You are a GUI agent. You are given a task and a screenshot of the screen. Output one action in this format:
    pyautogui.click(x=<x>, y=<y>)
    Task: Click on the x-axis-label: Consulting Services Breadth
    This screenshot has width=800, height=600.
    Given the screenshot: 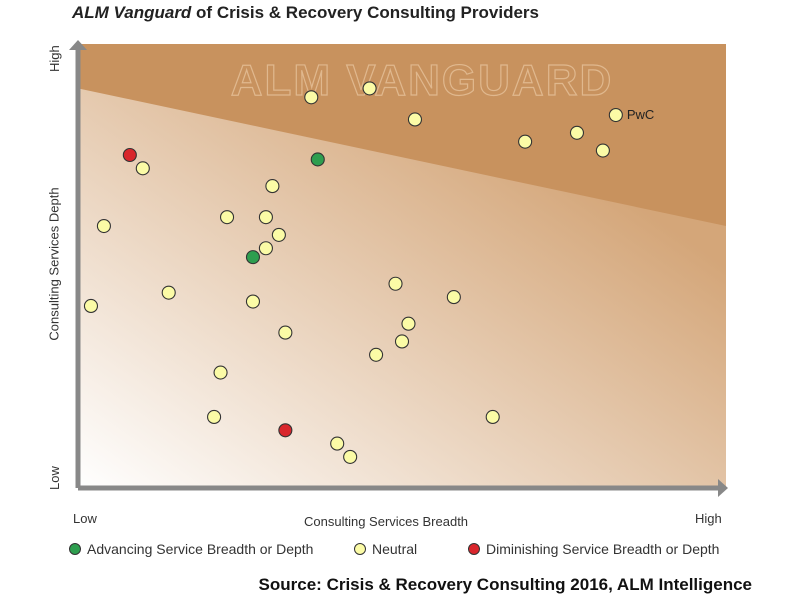 What is the action you would take?
    pyautogui.click(x=386, y=521)
    